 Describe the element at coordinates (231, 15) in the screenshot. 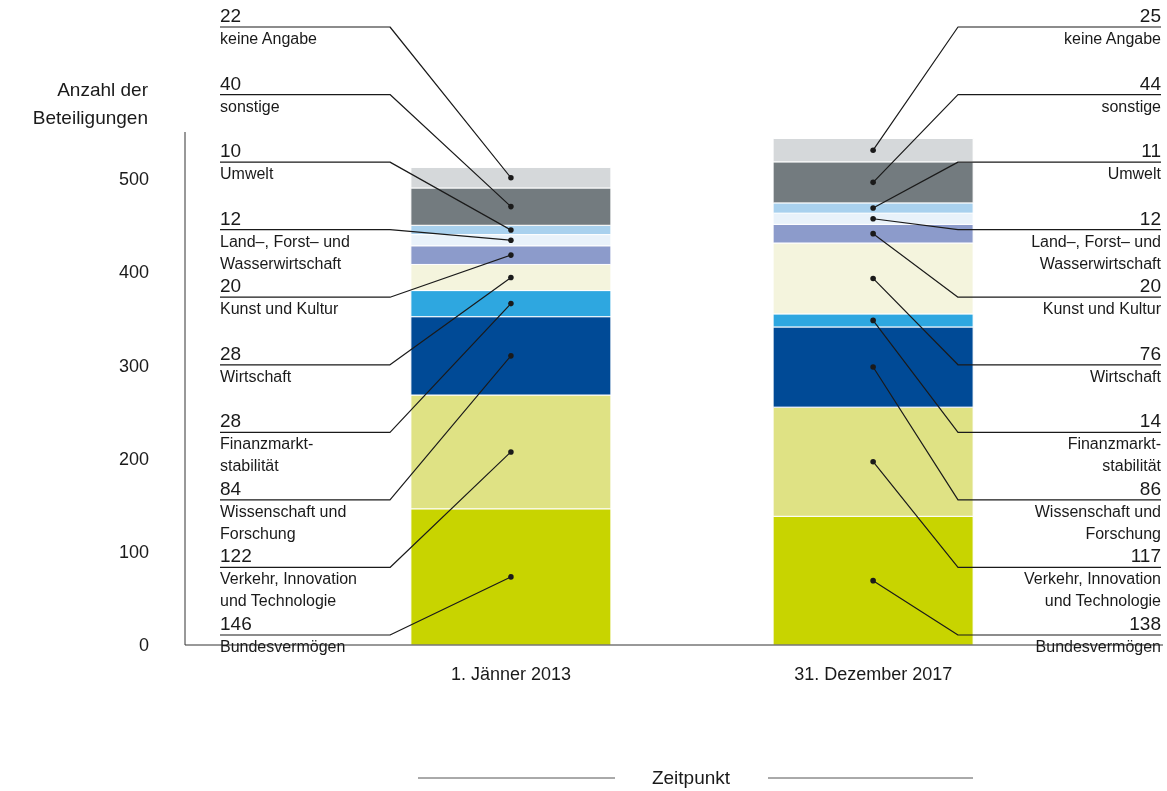

I see `data-label: 22` at that location.